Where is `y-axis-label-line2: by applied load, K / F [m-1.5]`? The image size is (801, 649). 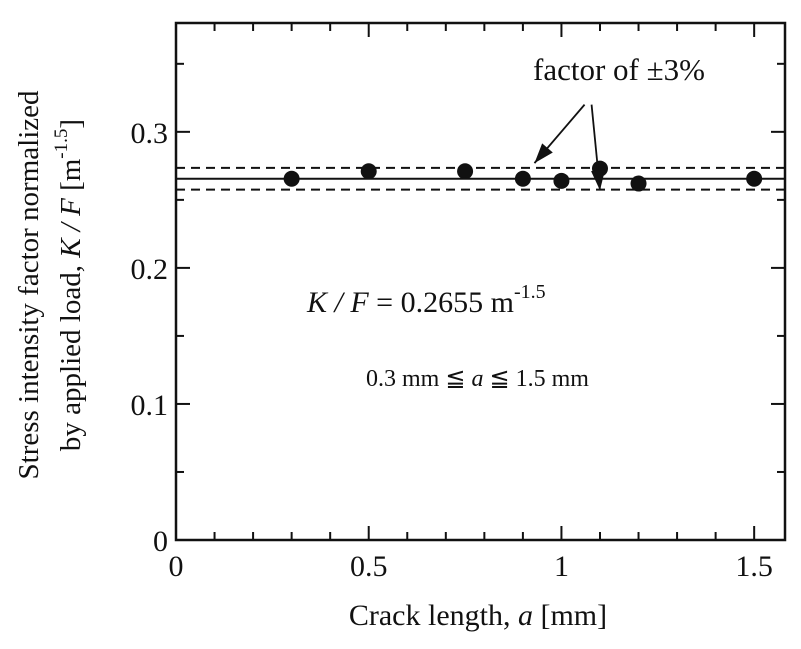
y-axis-label-line2: by applied load, K / F [m-1.5] is located at coordinates (69, 285).